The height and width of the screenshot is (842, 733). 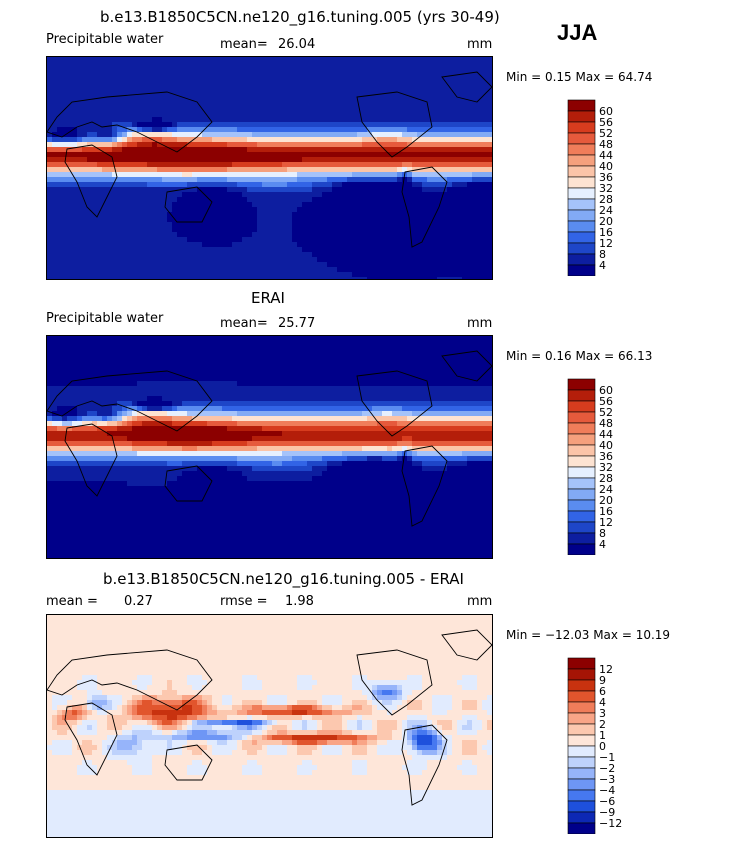 I want to click on colorbar-tick-label: −4, so click(x=607, y=790).